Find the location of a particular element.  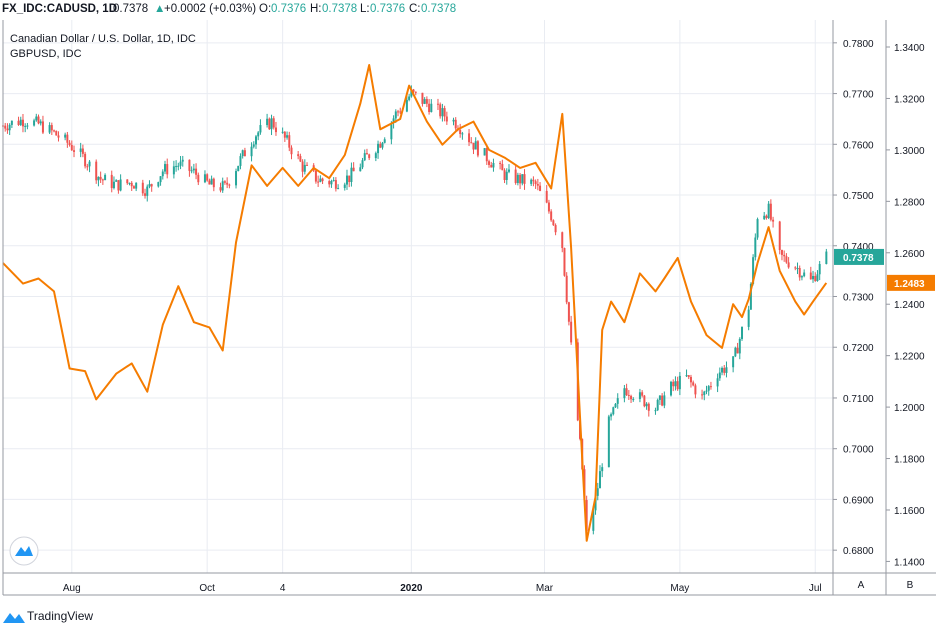

footer: TradingView is located at coordinates (468, 616).